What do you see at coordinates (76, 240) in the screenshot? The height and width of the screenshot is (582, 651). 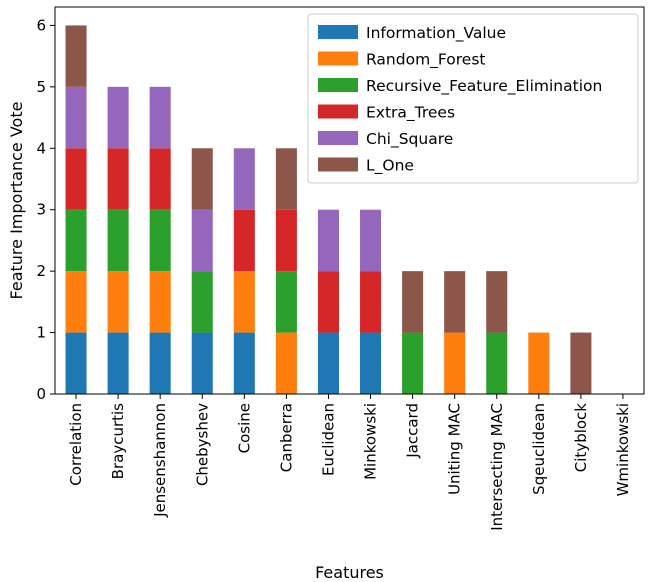 I see `bar-recursive-feature-elimination-correlation` at bounding box center [76, 240].